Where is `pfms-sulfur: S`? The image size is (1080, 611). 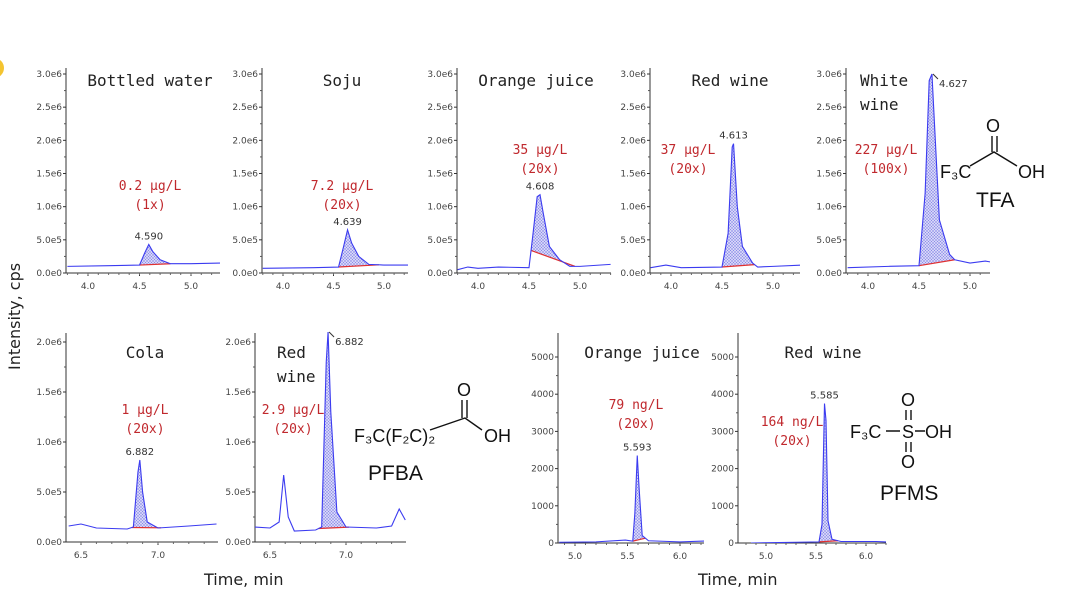
pfms-sulfur: S is located at coordinates (908, 432).